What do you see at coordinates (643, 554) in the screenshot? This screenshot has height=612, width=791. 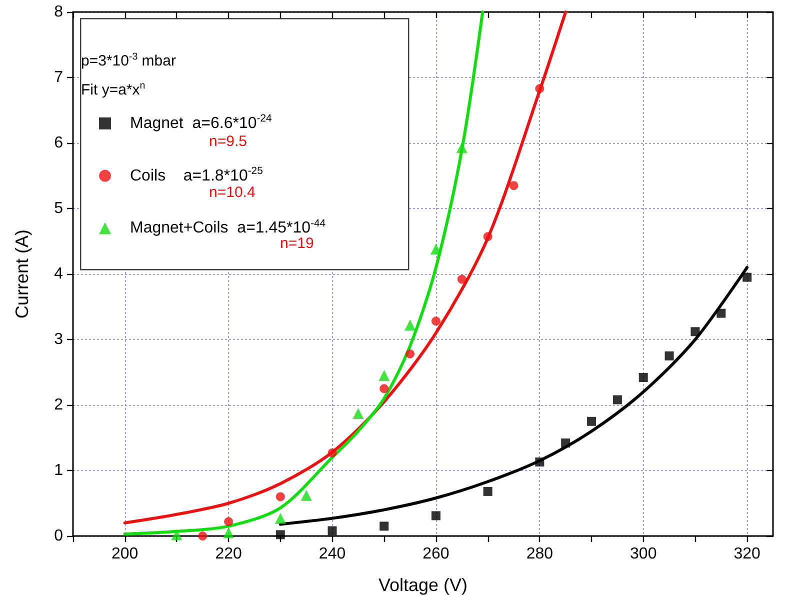 I see `x-tick-label: 300` at bounding box center [643, 554].